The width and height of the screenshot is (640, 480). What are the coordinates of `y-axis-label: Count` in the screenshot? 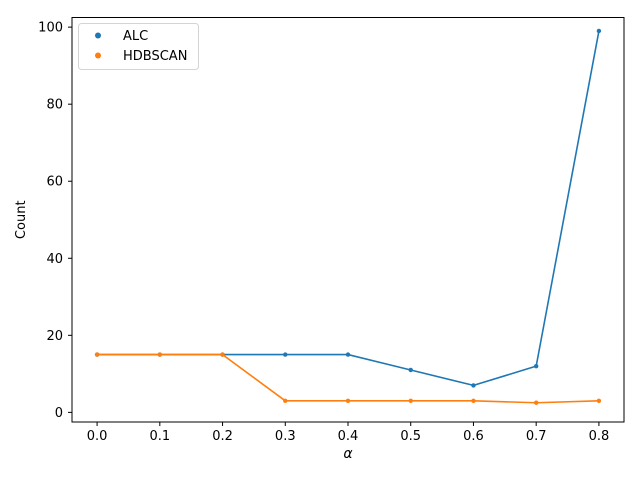 It's located at (21, 219).